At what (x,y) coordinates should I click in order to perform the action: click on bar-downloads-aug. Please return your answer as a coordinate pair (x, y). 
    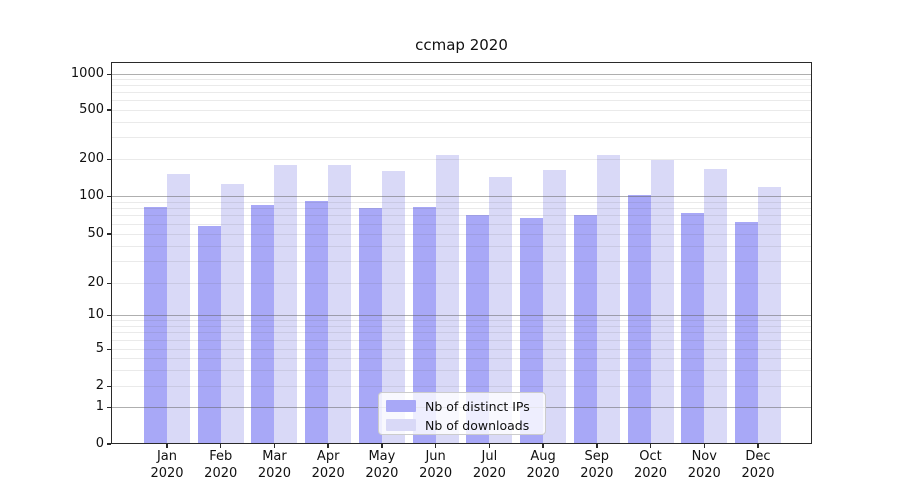
    Looking at the image, I should click on (555, 306).